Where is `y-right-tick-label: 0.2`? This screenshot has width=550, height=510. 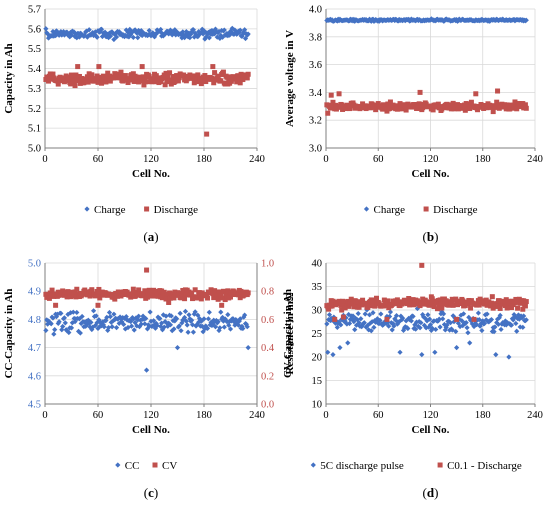 y-right-tick-label: 0.2 is located at coordinates (267, 376).